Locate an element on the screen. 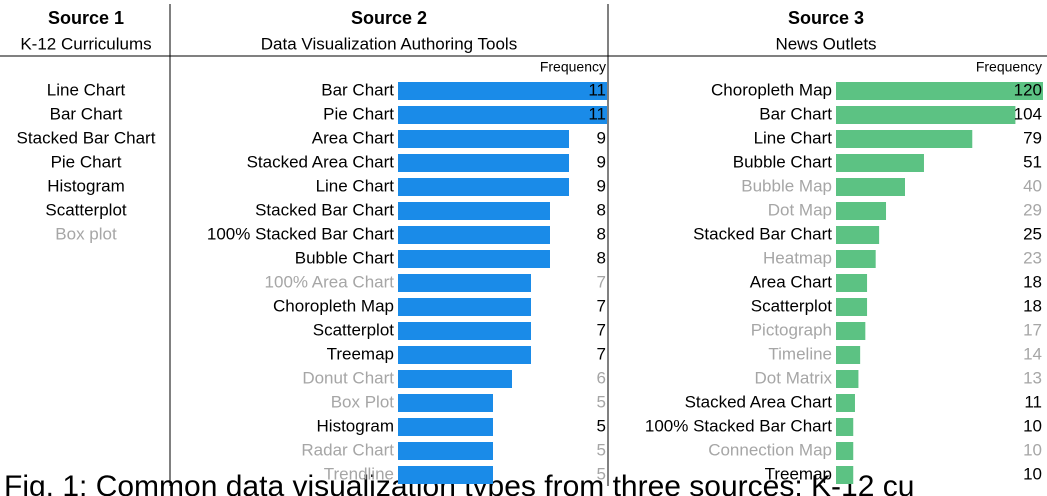 The image size is (1047, 496). list-item: Histogram is located at coordinates (85, 185).